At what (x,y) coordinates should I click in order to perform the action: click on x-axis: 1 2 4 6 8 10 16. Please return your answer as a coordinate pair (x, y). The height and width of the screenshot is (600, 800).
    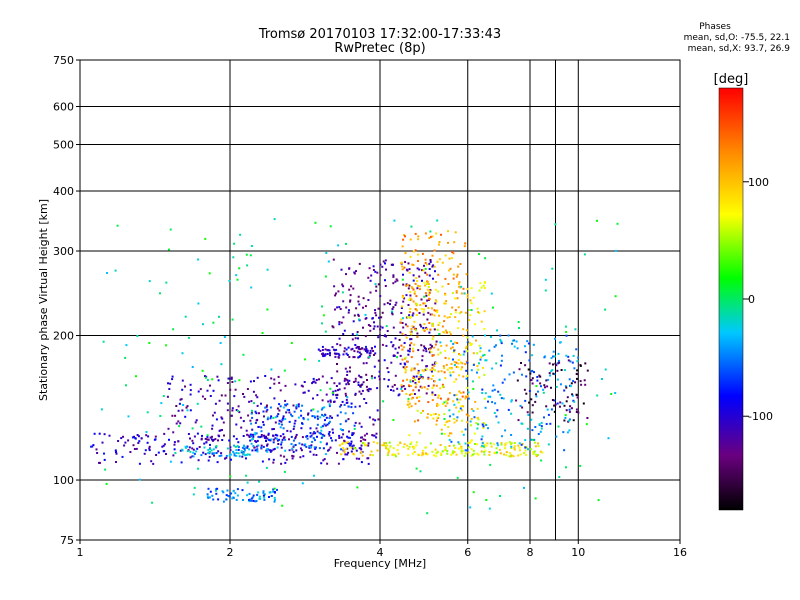
    Looking at the image, I should click on (382, 549).